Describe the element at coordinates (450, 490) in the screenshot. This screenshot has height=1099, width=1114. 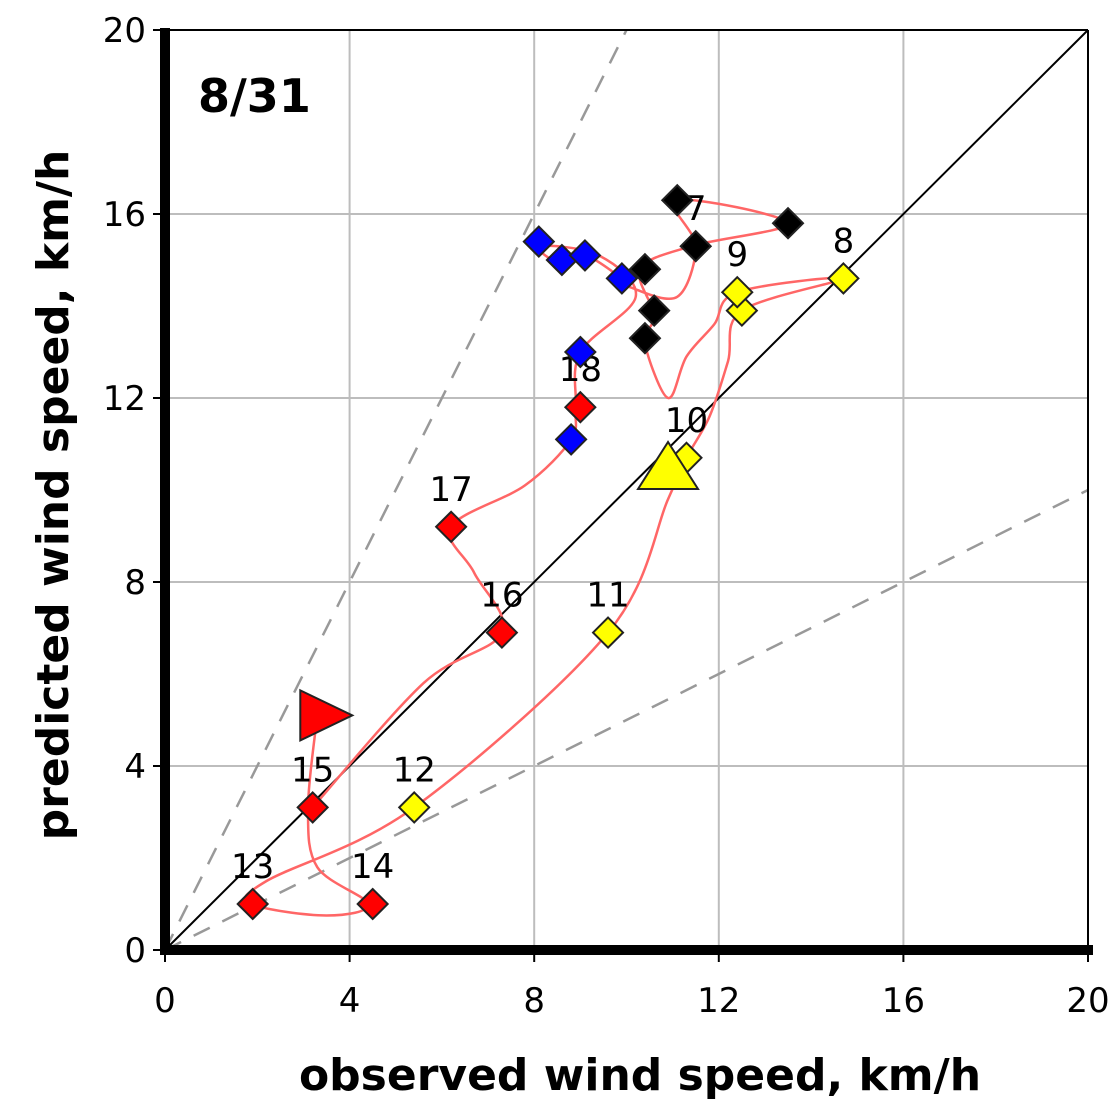
I see `data-label: 17` at that location.